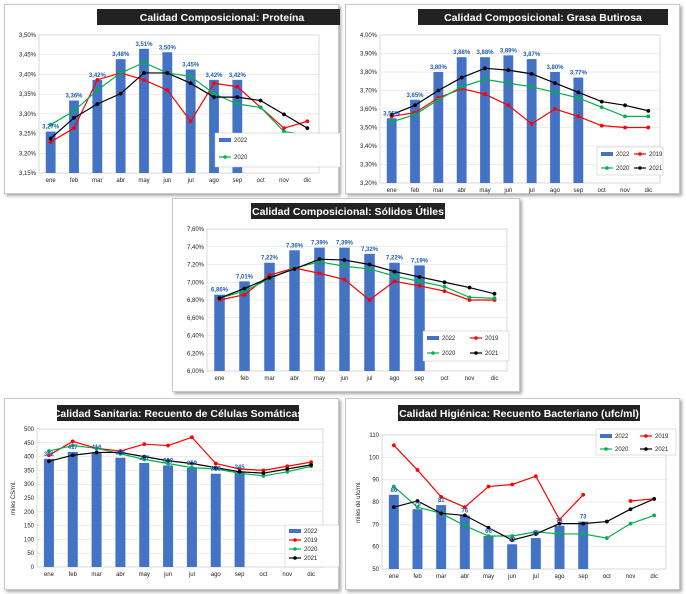 This screenshot has height=594, width=686. I want to click on legend-marker-2021, so click(640, 168).